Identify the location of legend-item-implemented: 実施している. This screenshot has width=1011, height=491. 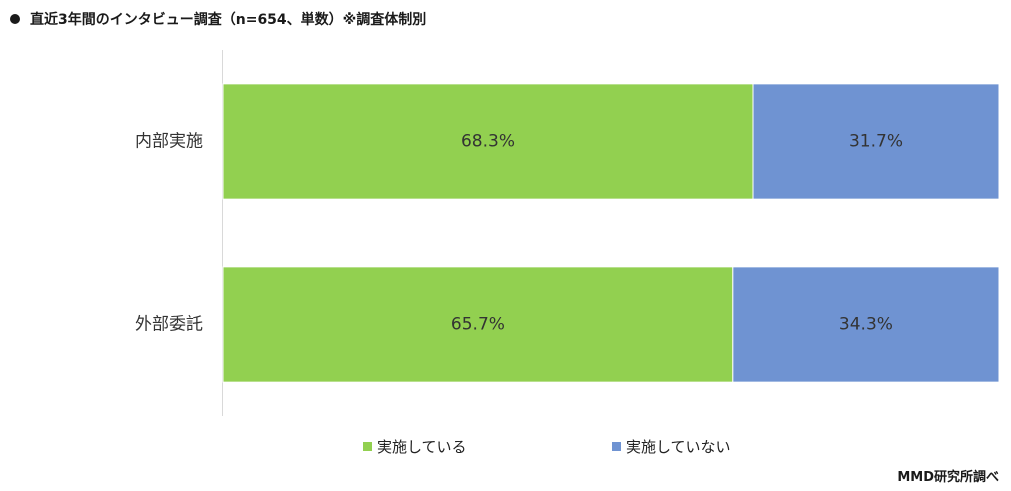
(415, 446).